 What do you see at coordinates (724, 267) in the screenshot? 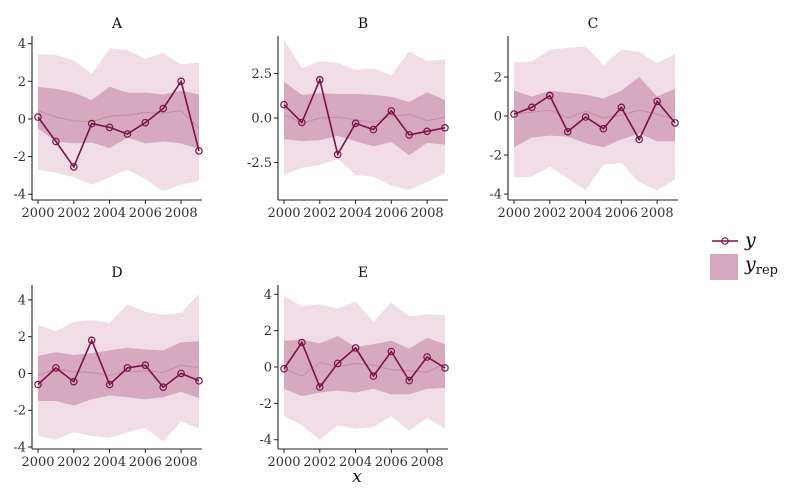
I see `legend-band-swatch` at bounding box center [724, 267].